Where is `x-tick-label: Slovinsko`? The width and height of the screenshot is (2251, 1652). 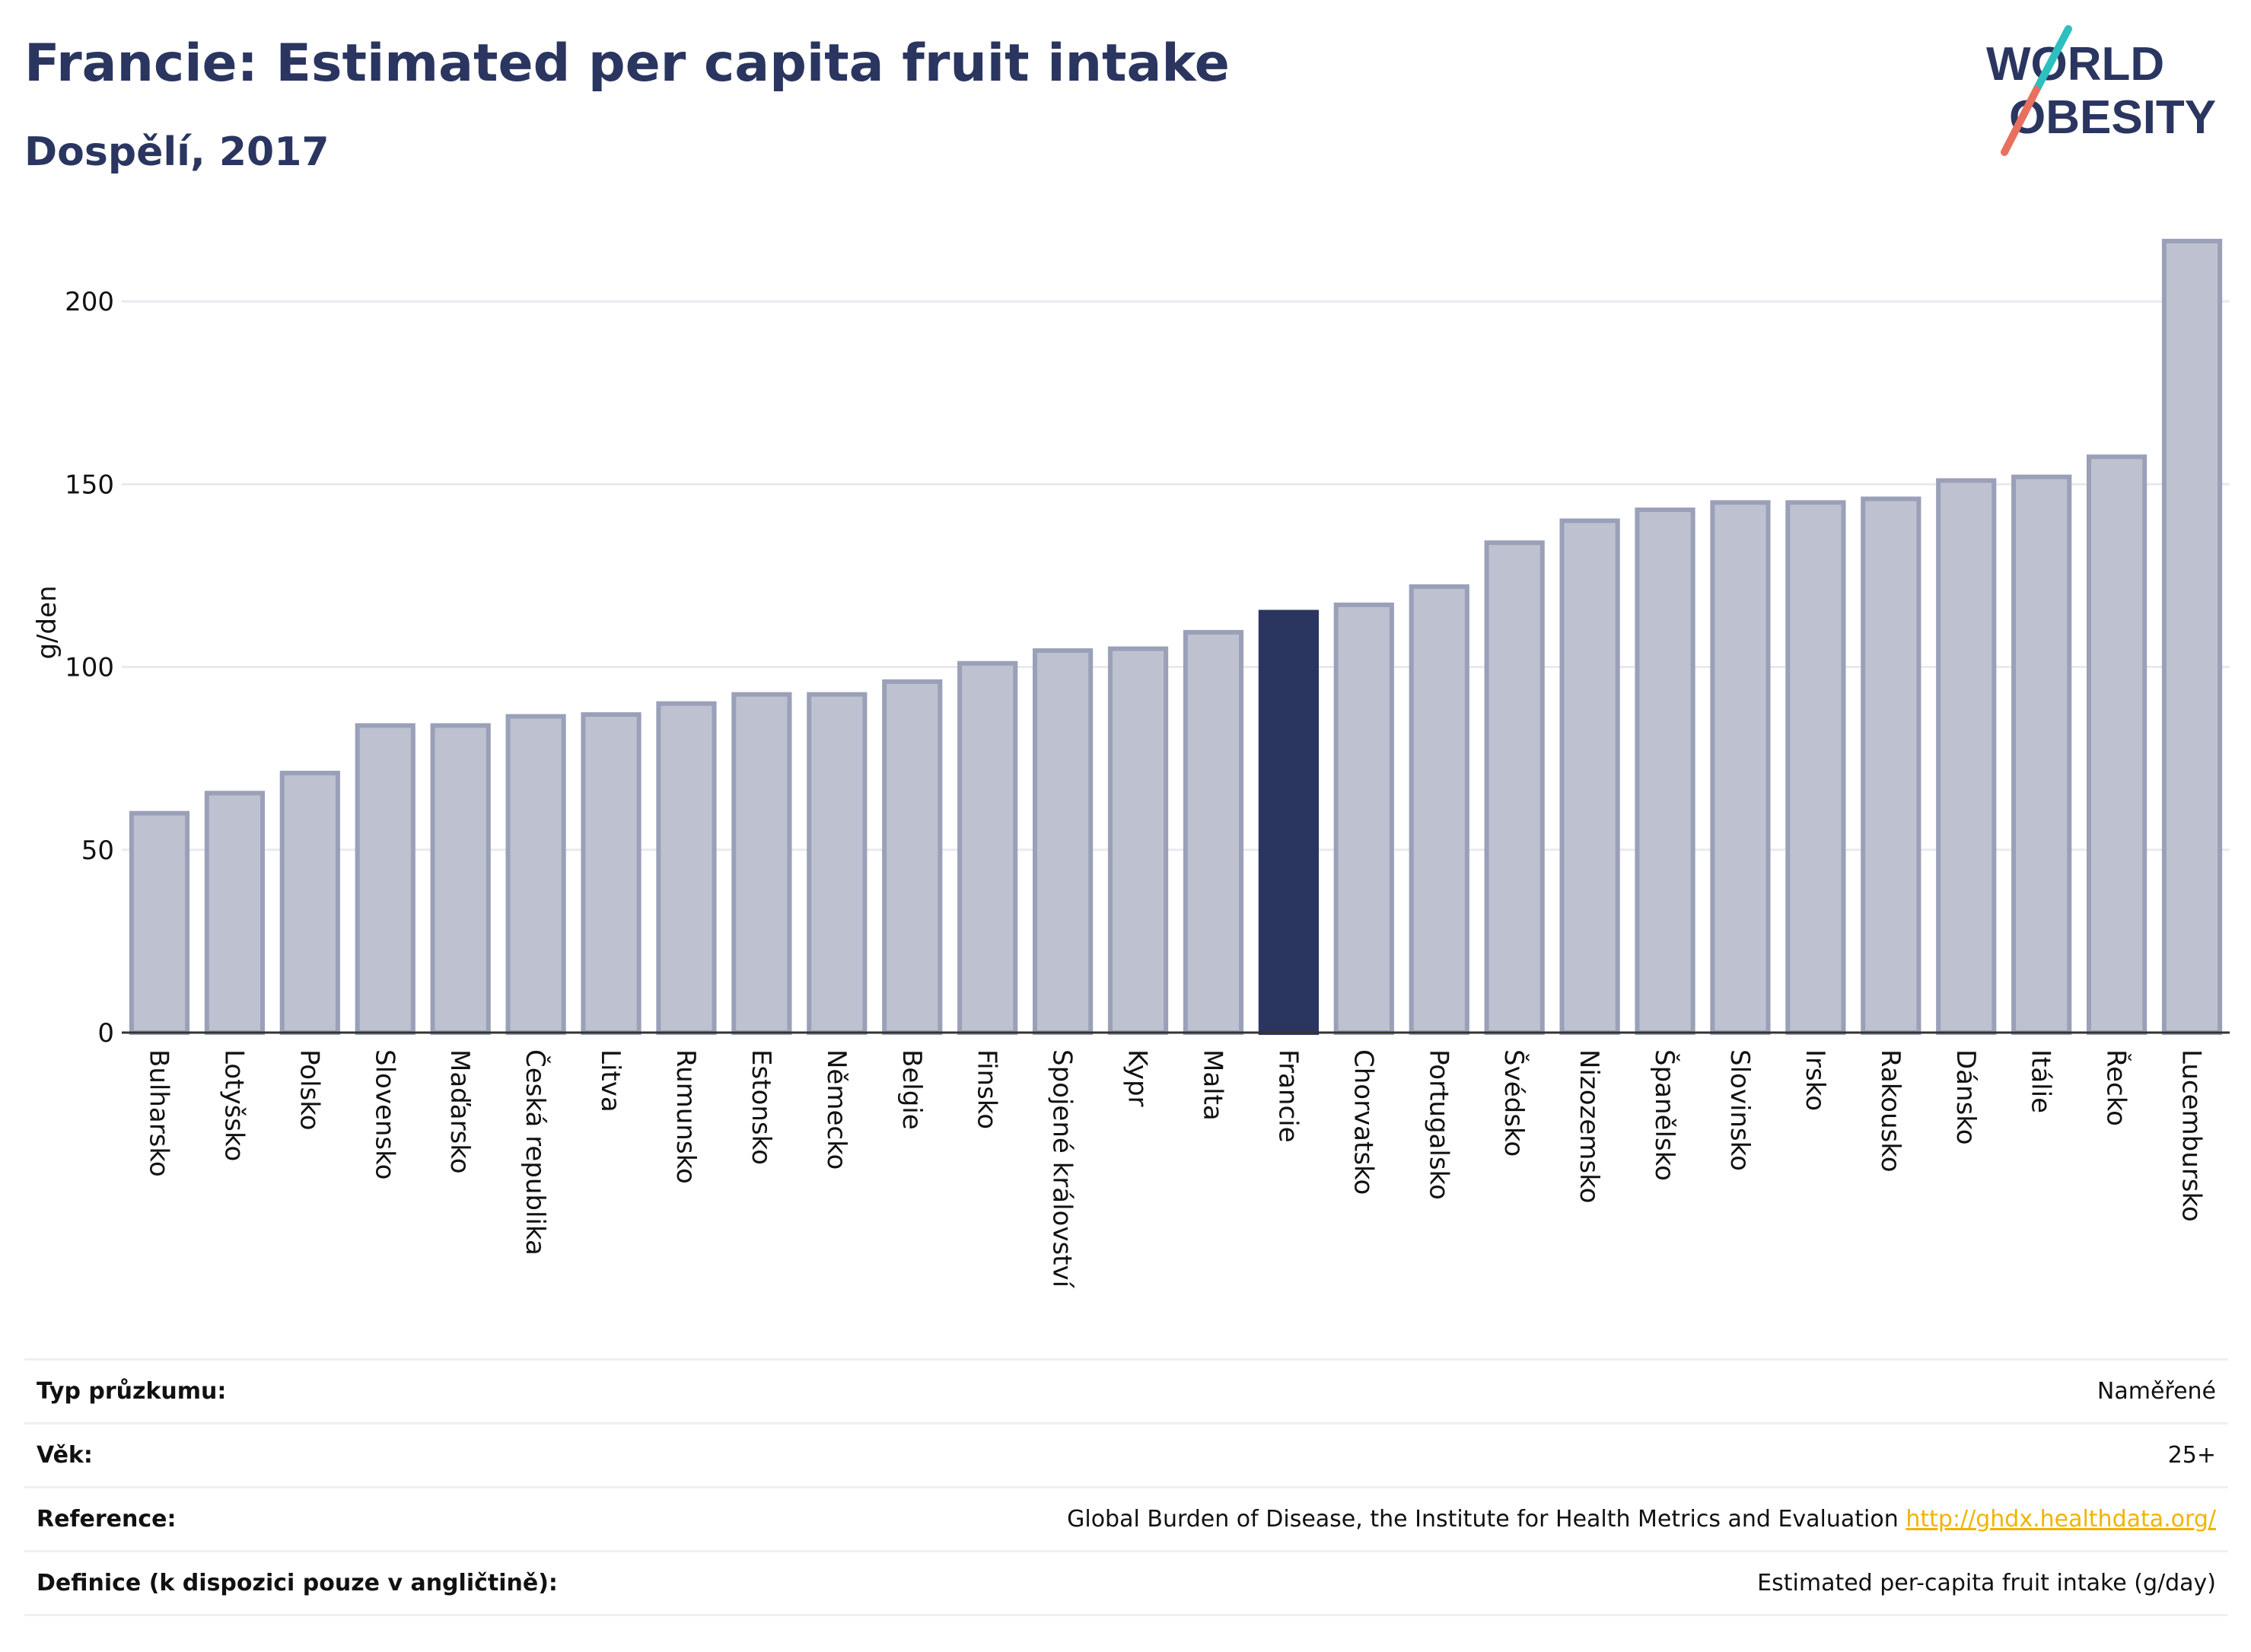
x-tick-label: Slovinsko is located at coordinates (1739, 1110).